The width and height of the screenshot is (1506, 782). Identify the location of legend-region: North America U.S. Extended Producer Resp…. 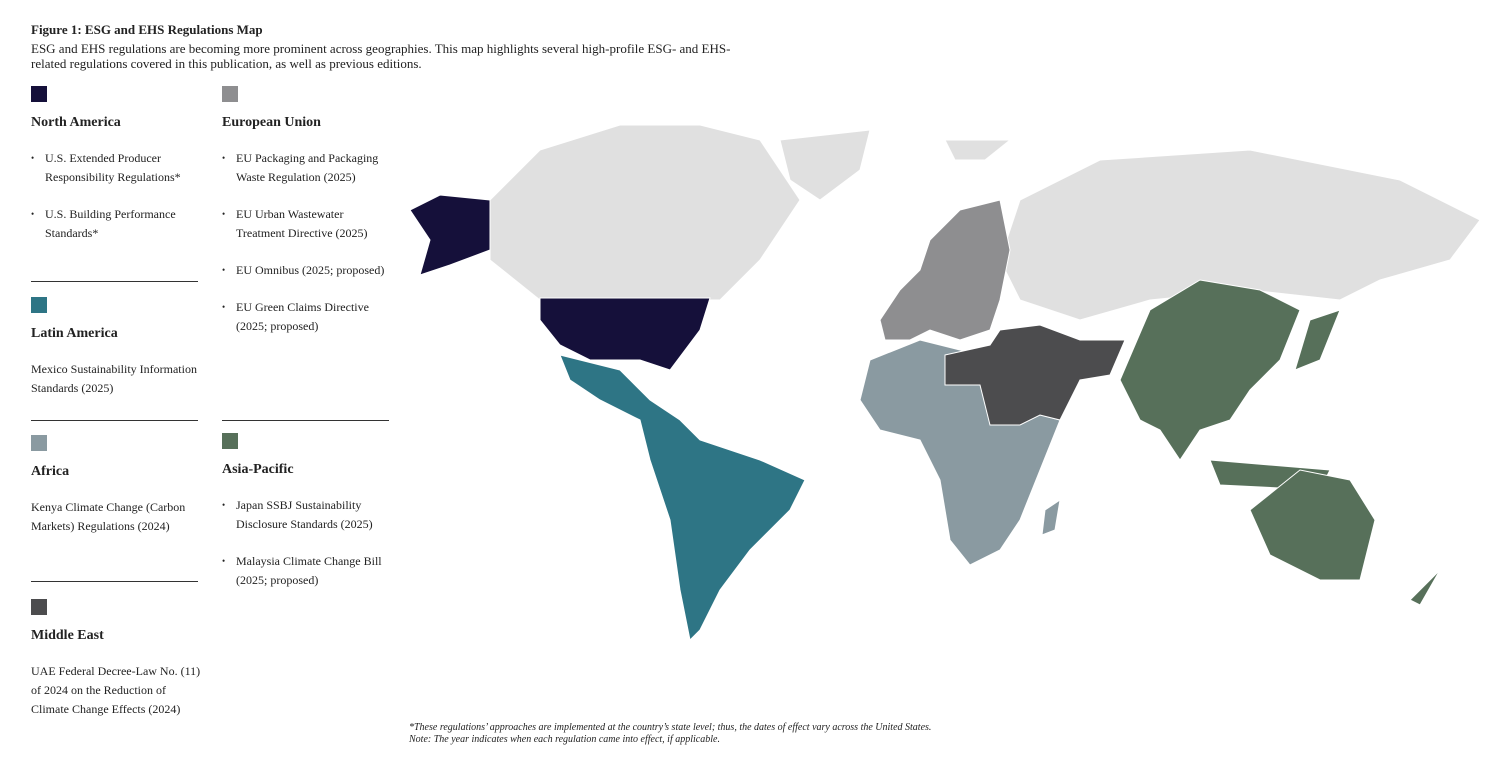
(117, 164).